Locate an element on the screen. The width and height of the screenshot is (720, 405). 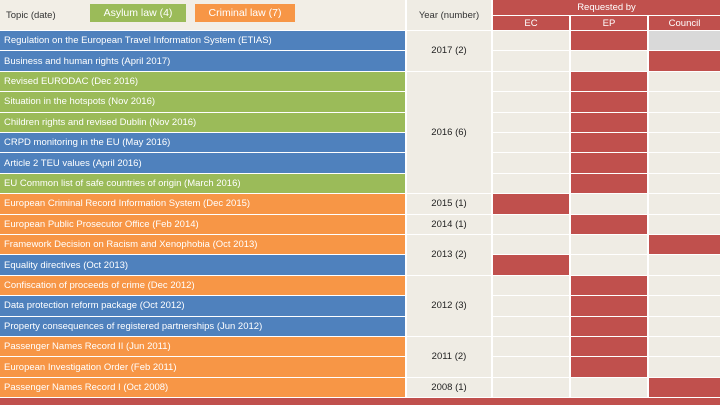
year-group: 2013 (2) is located at coordinates (449, 255).